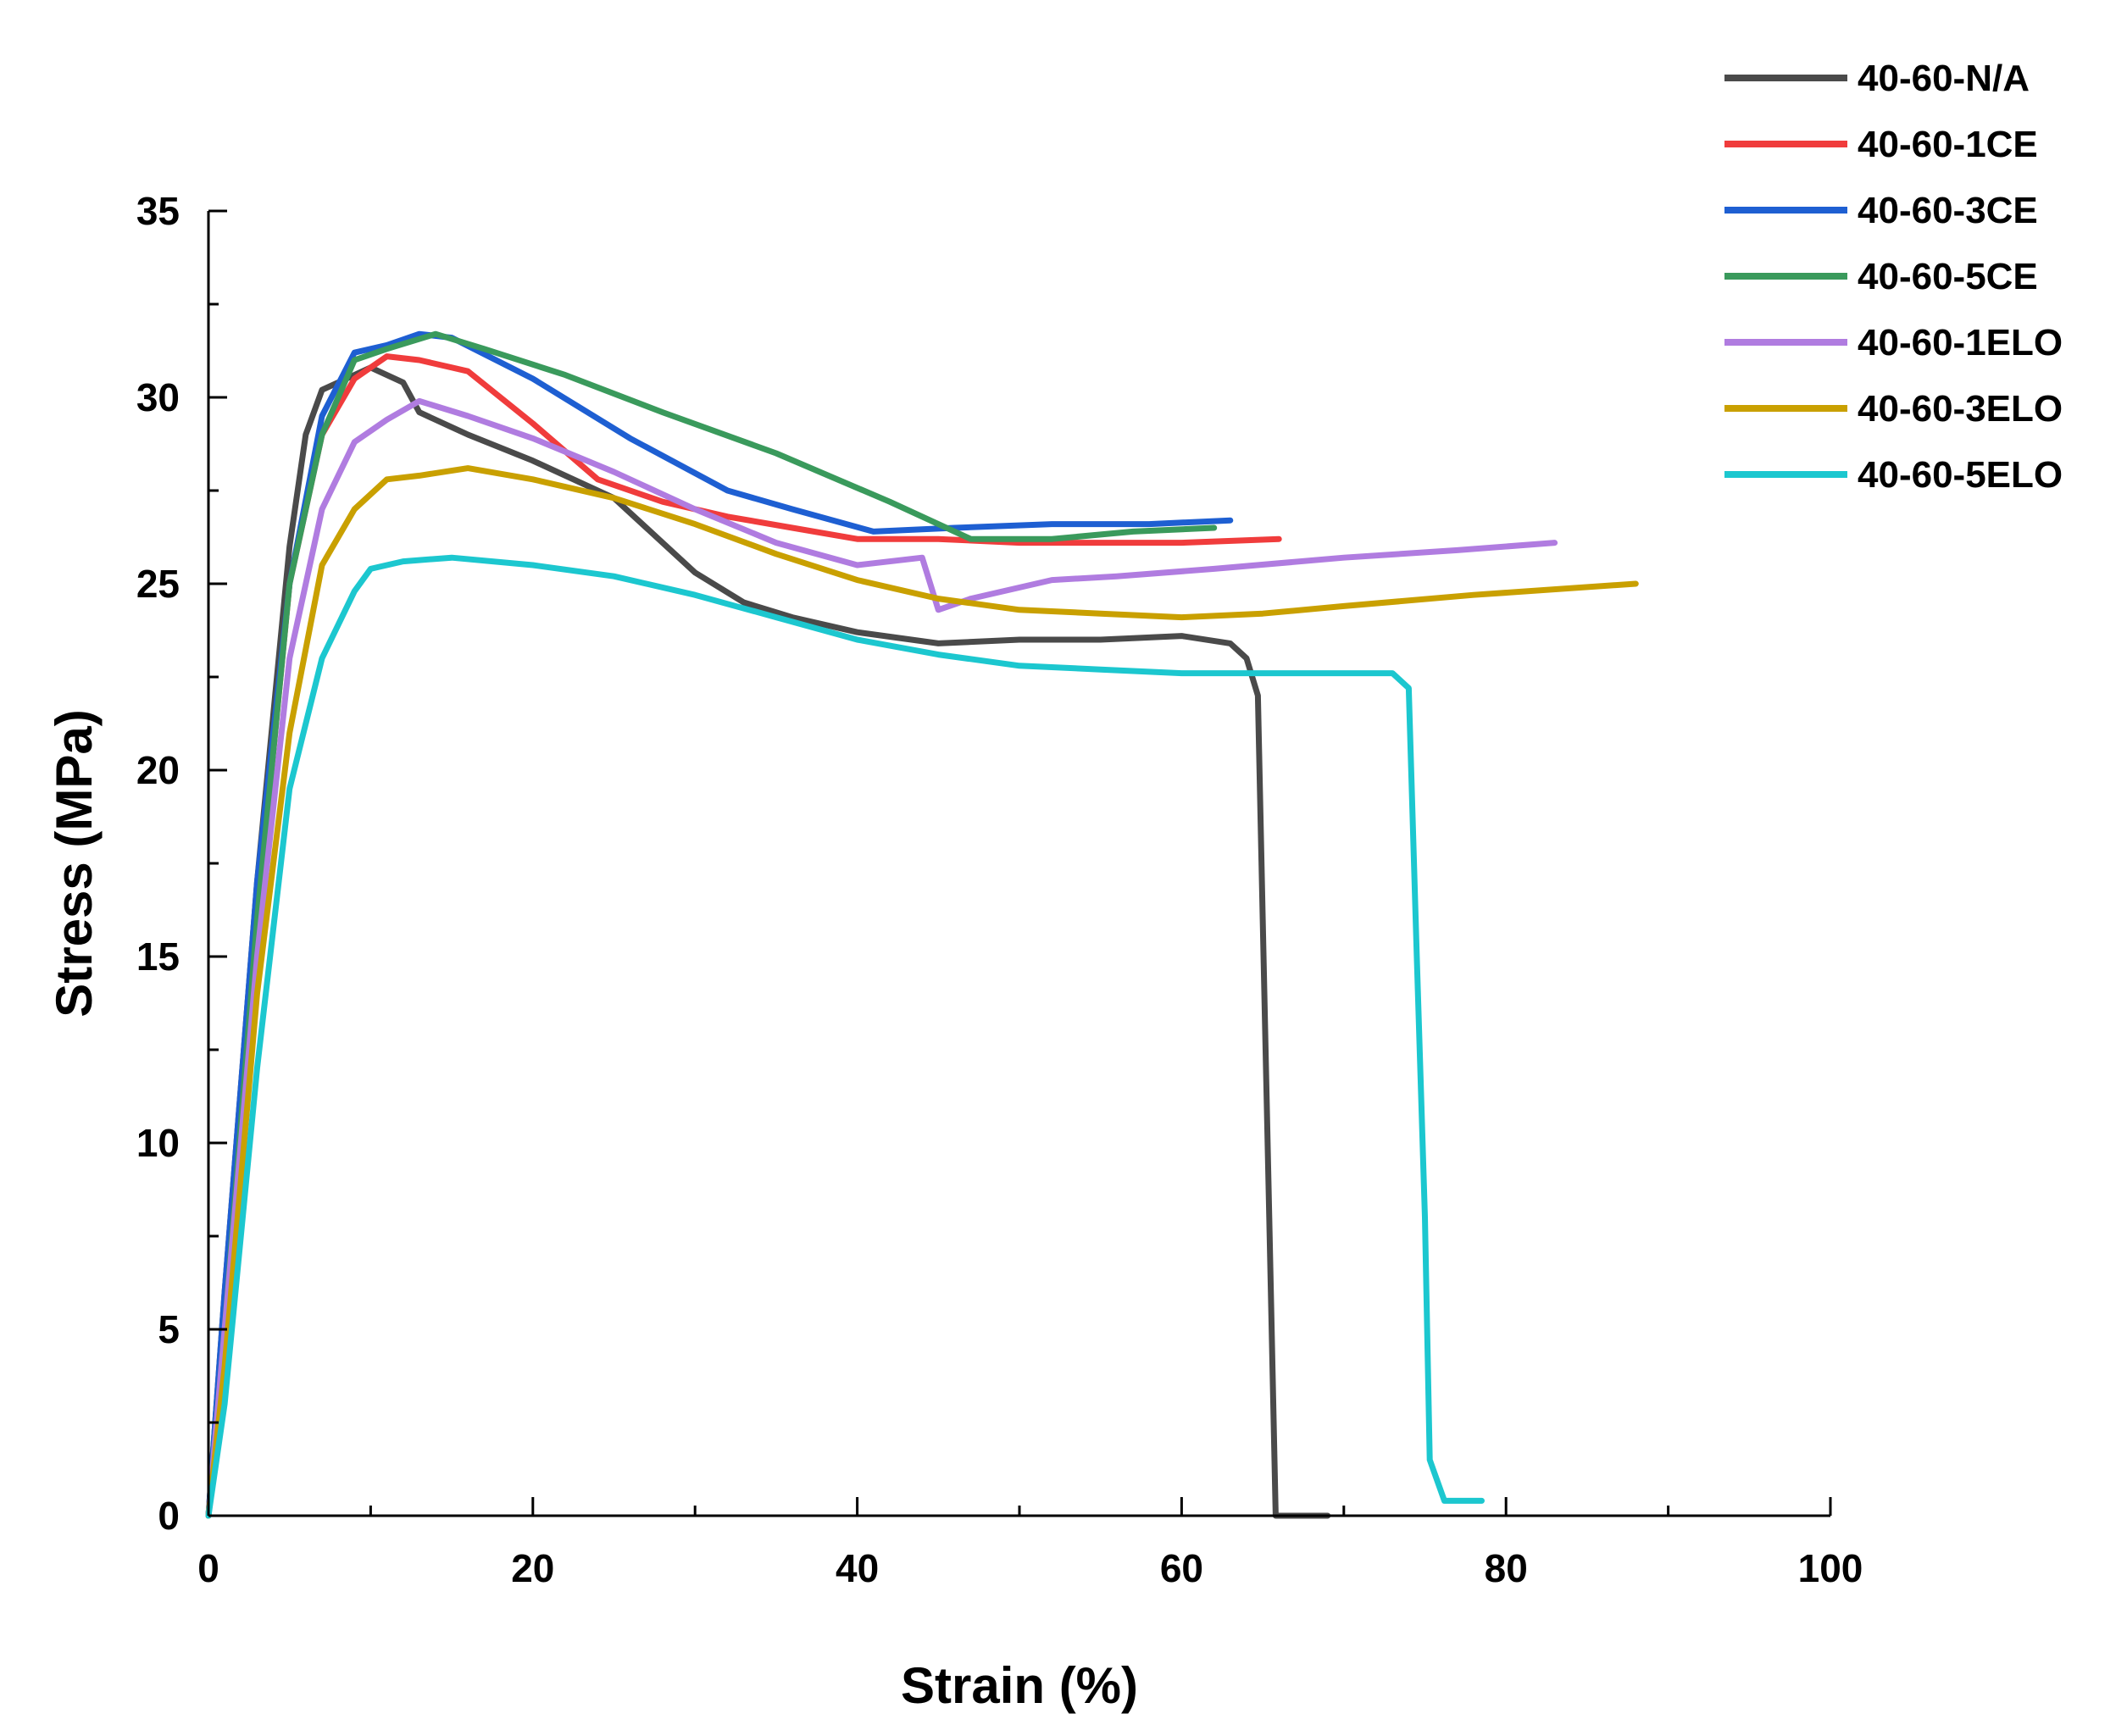 The width and height of the screenshot is (2127, 1736). I want to click on legend-label-3: 40-60-3CE, so click(1948, 211).